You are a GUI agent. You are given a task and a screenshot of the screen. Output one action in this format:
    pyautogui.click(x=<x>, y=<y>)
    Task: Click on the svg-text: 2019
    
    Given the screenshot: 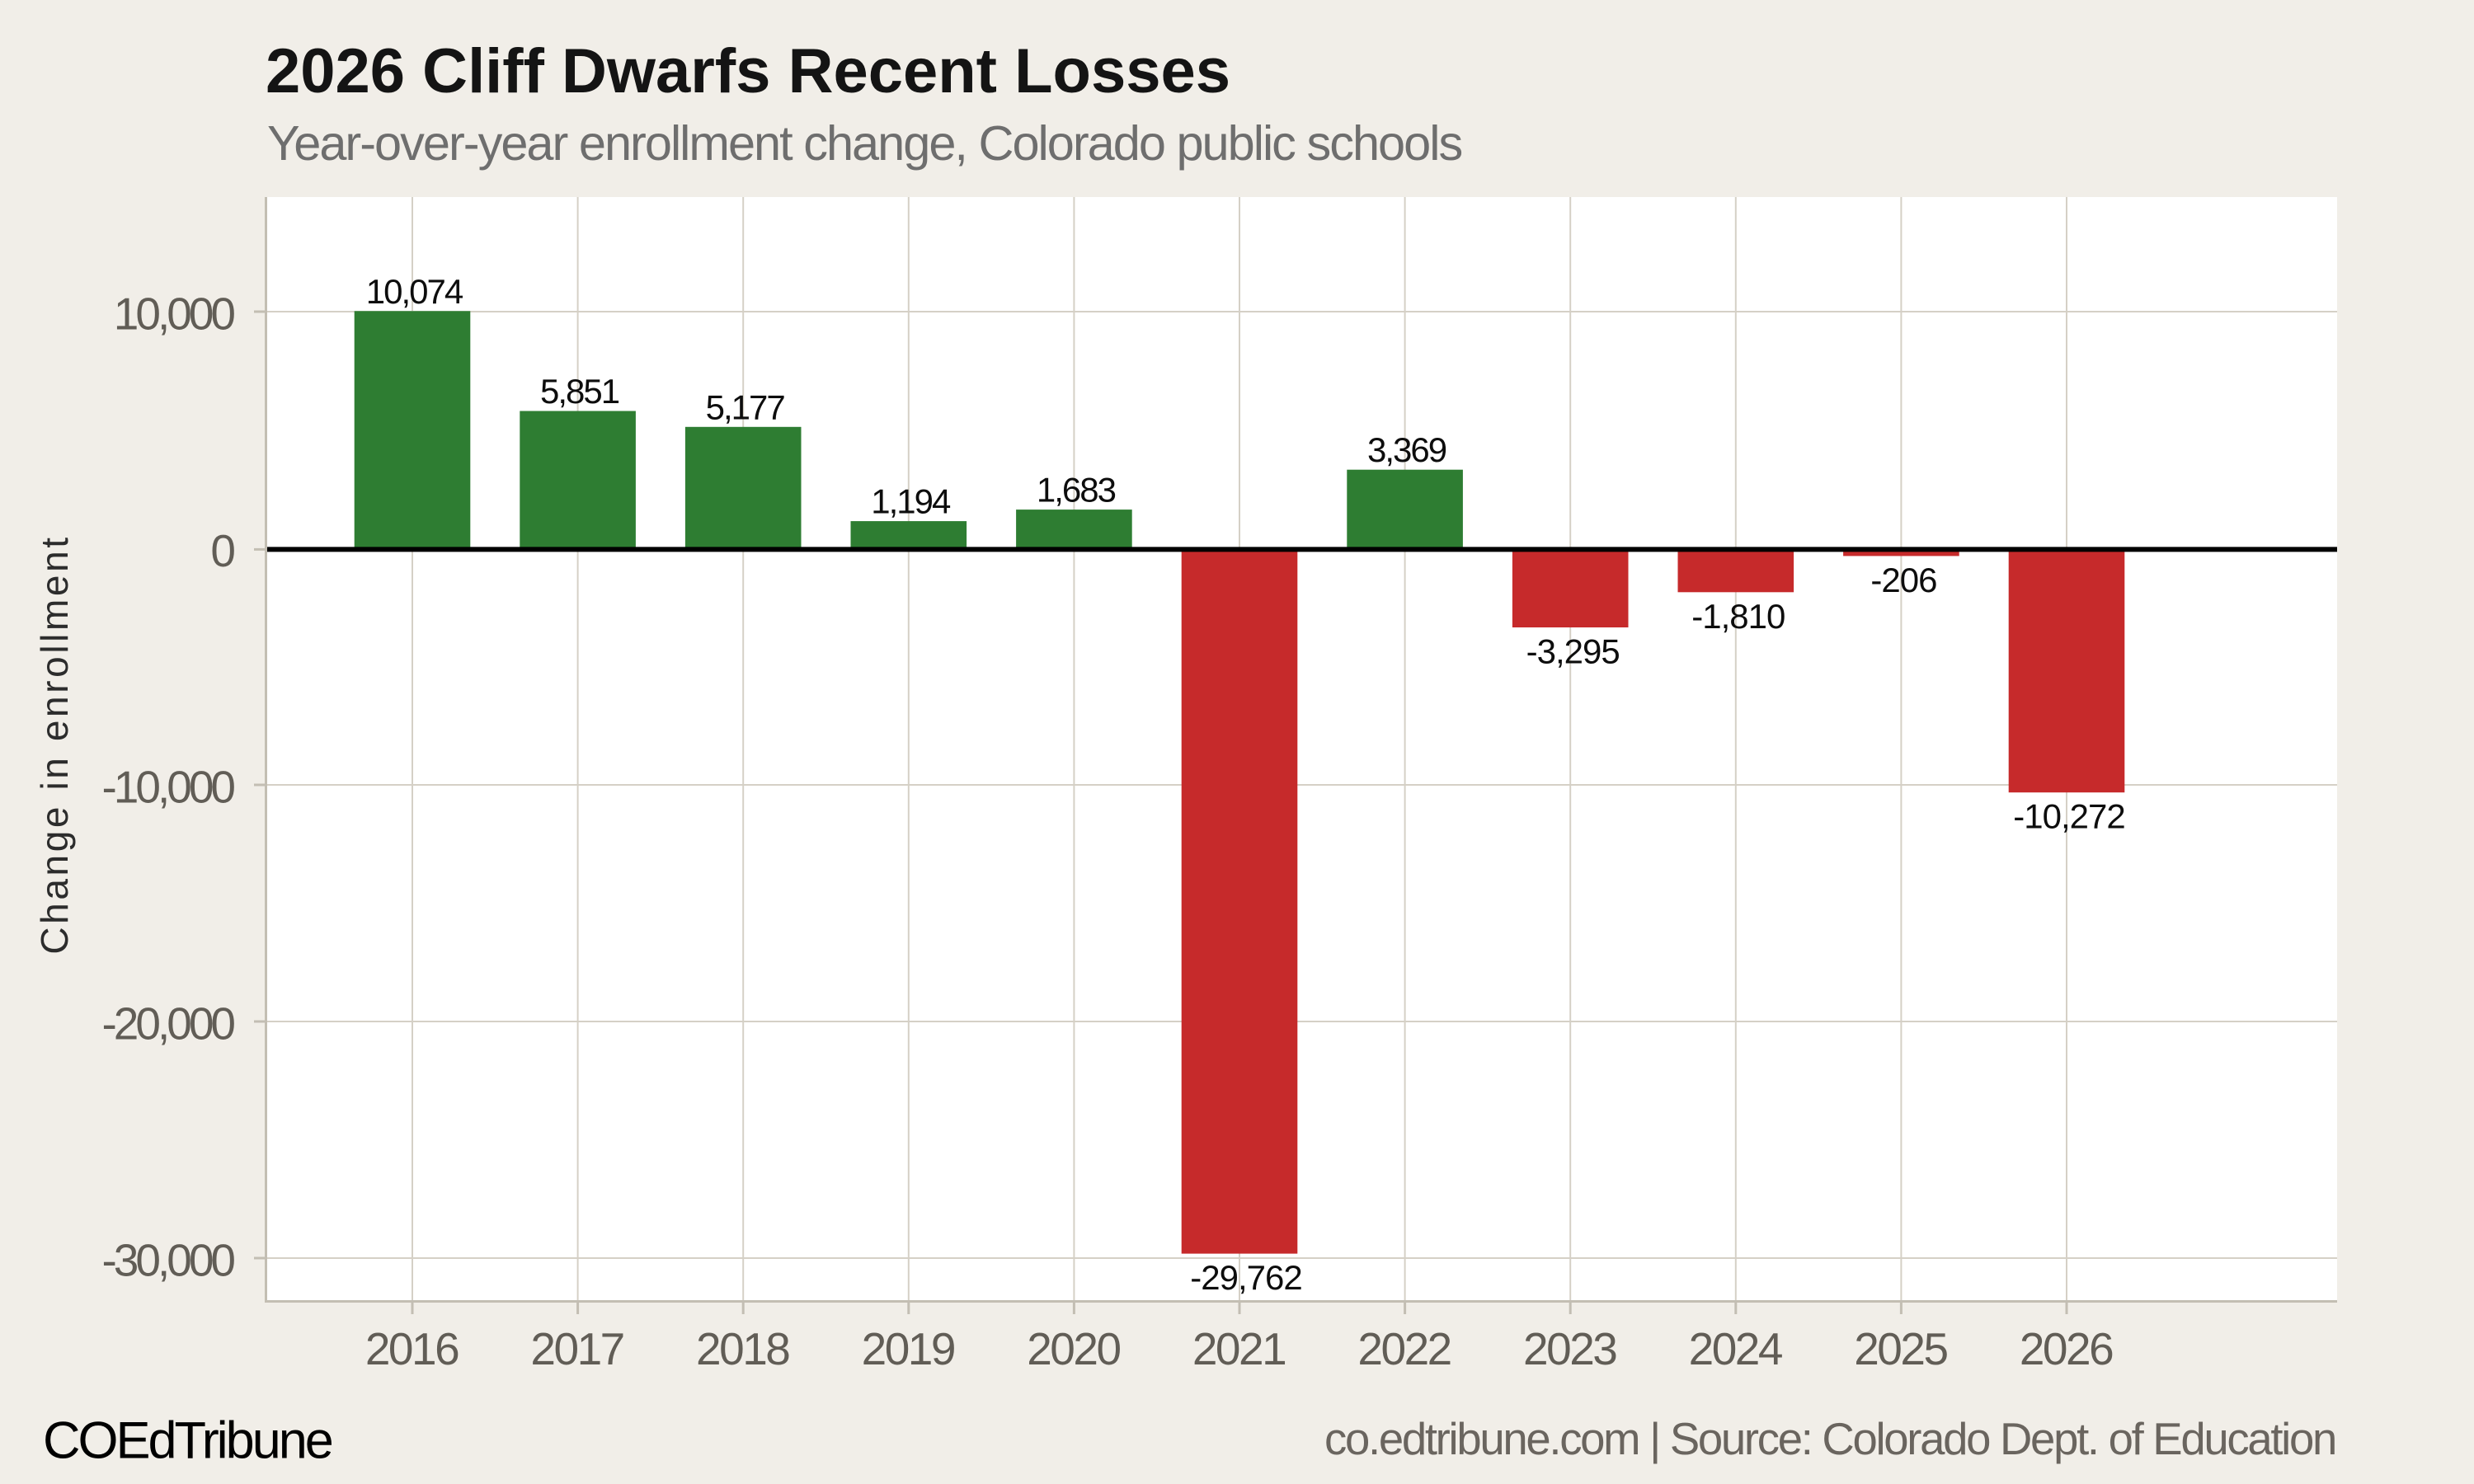 What is the action you would take?
    pyautogui.click(x=908, y=1348)
    